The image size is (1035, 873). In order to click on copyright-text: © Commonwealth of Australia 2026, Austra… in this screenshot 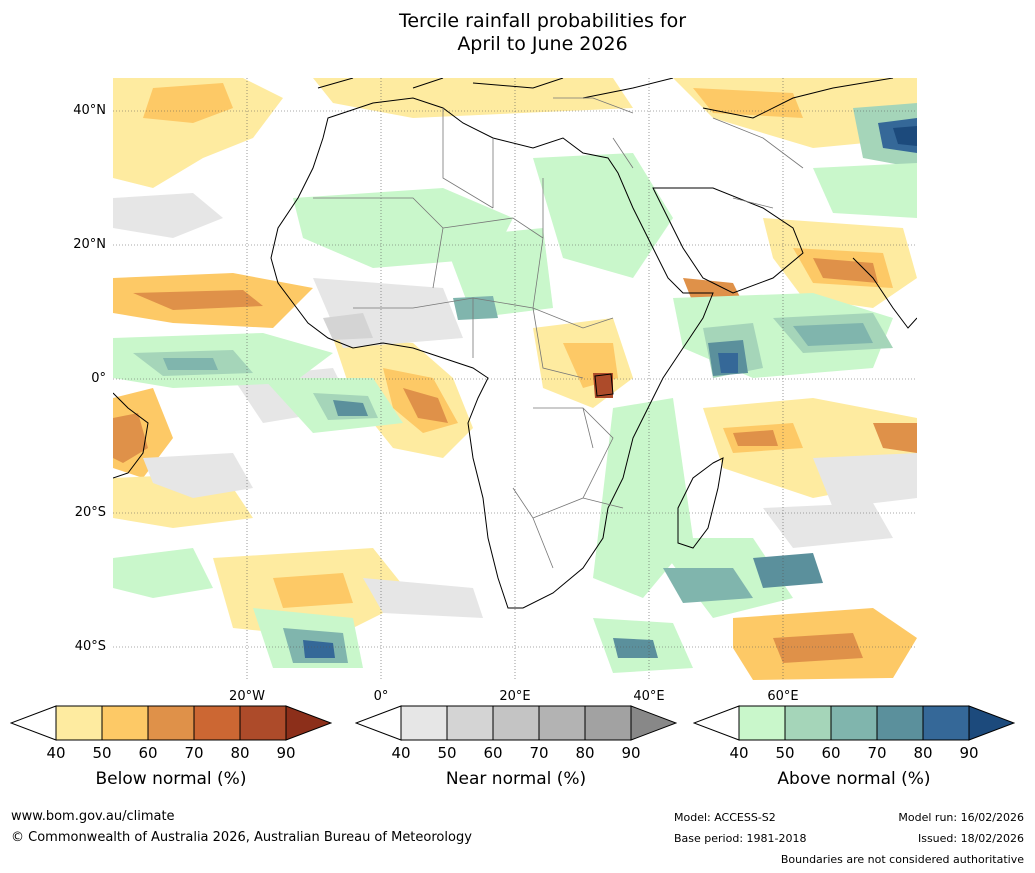, I will do `click(241, 837)`.